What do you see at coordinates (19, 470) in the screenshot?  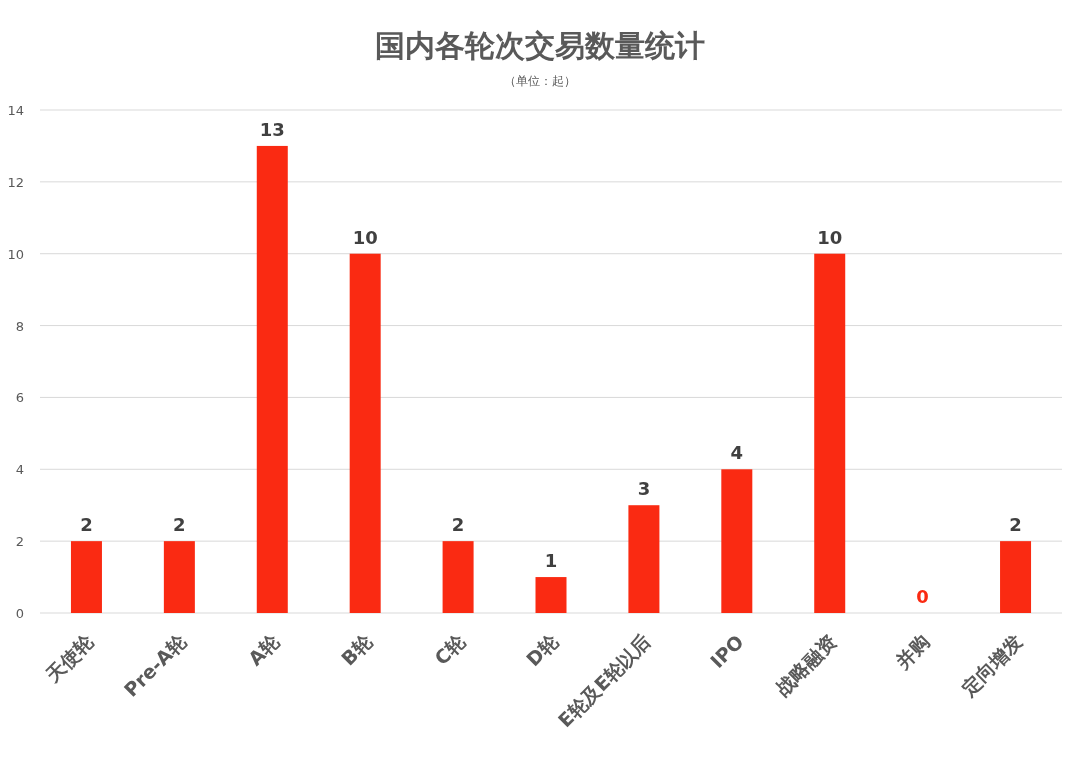 I see `y-tick-label: 4` at bounding box center [19, 470].